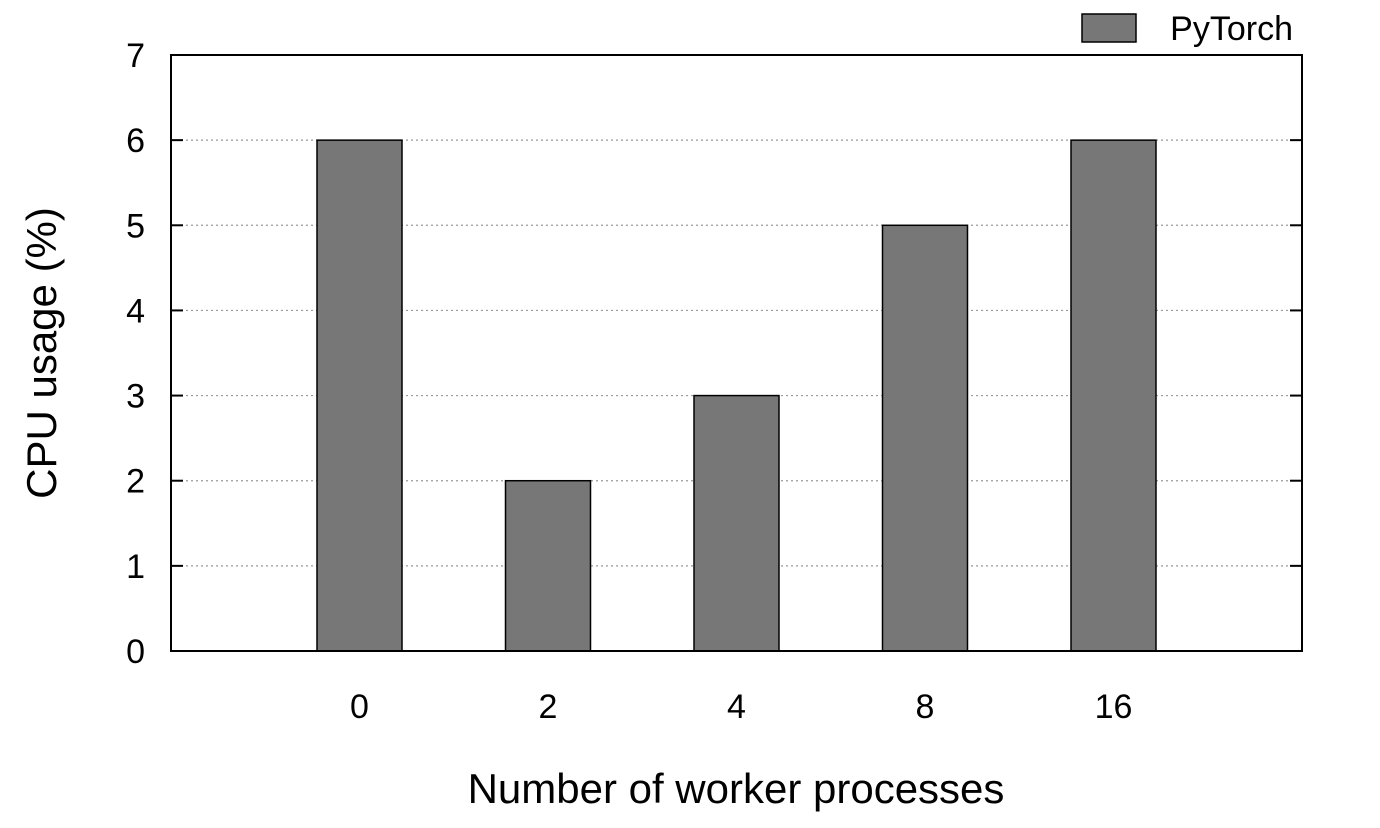  I want to click on x-tick-label: 8, so click(925, 707).